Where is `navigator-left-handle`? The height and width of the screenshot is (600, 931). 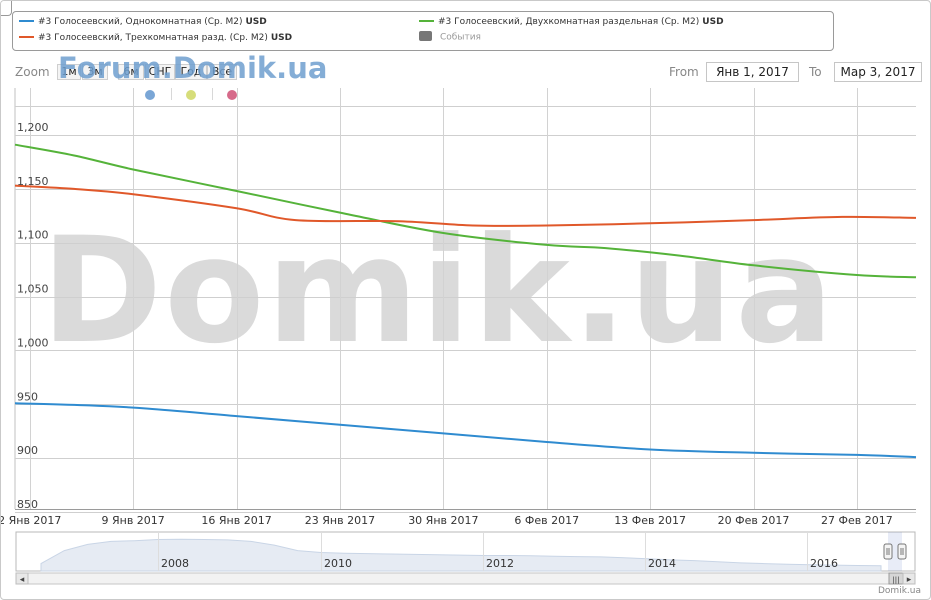 navigator-left-handle is located at coordinates (888, 551).